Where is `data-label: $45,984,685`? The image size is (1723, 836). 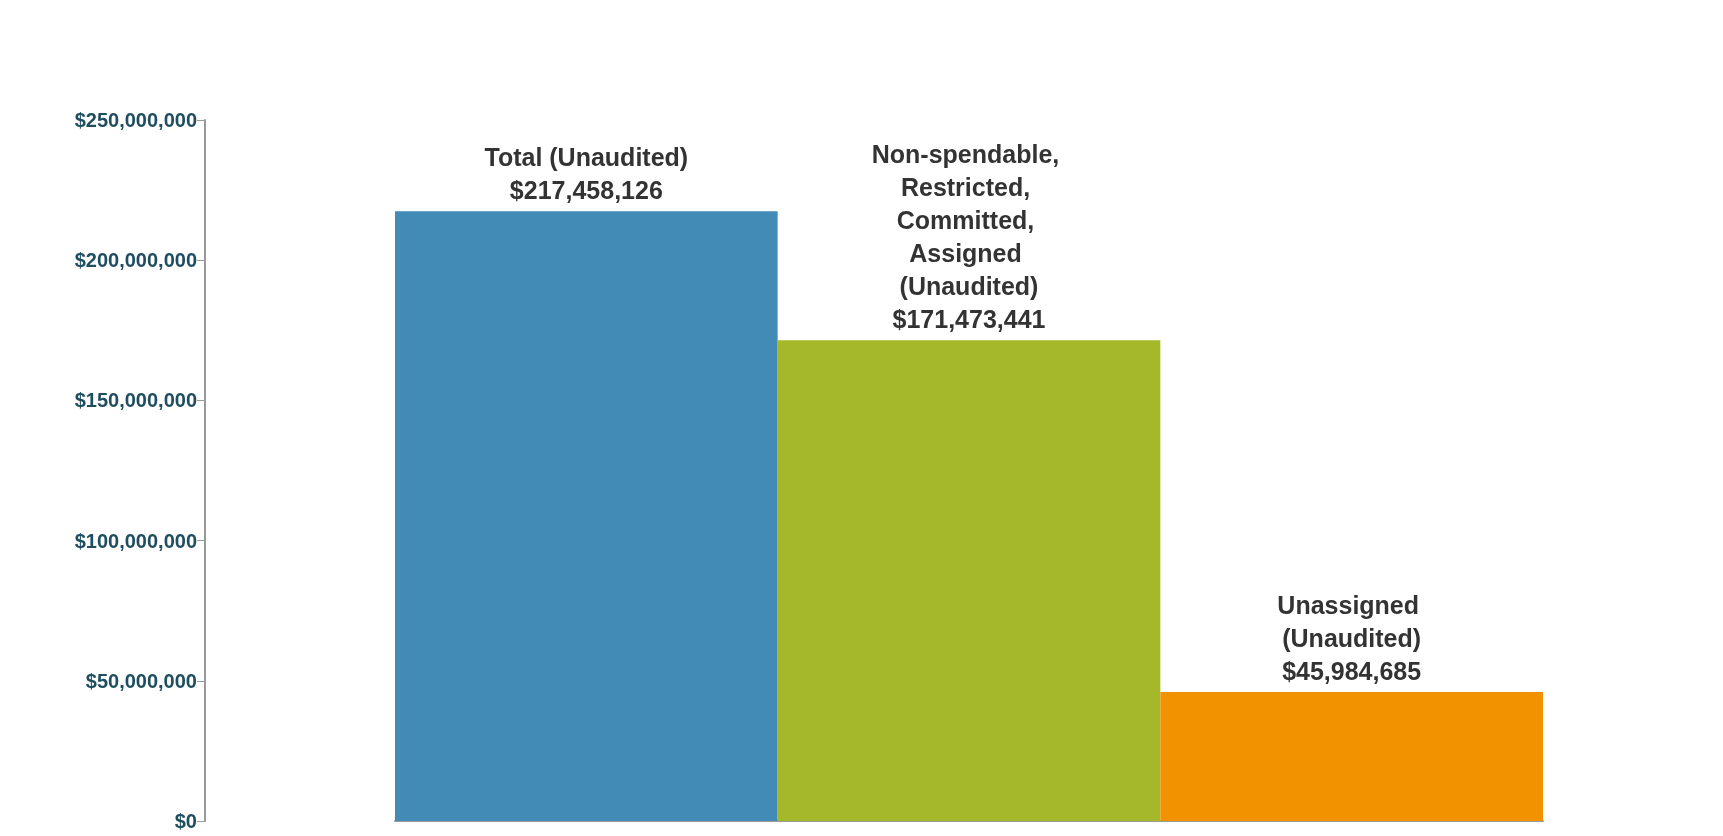 data-label: $45,984,685 is located at coordinates (1352, 670).